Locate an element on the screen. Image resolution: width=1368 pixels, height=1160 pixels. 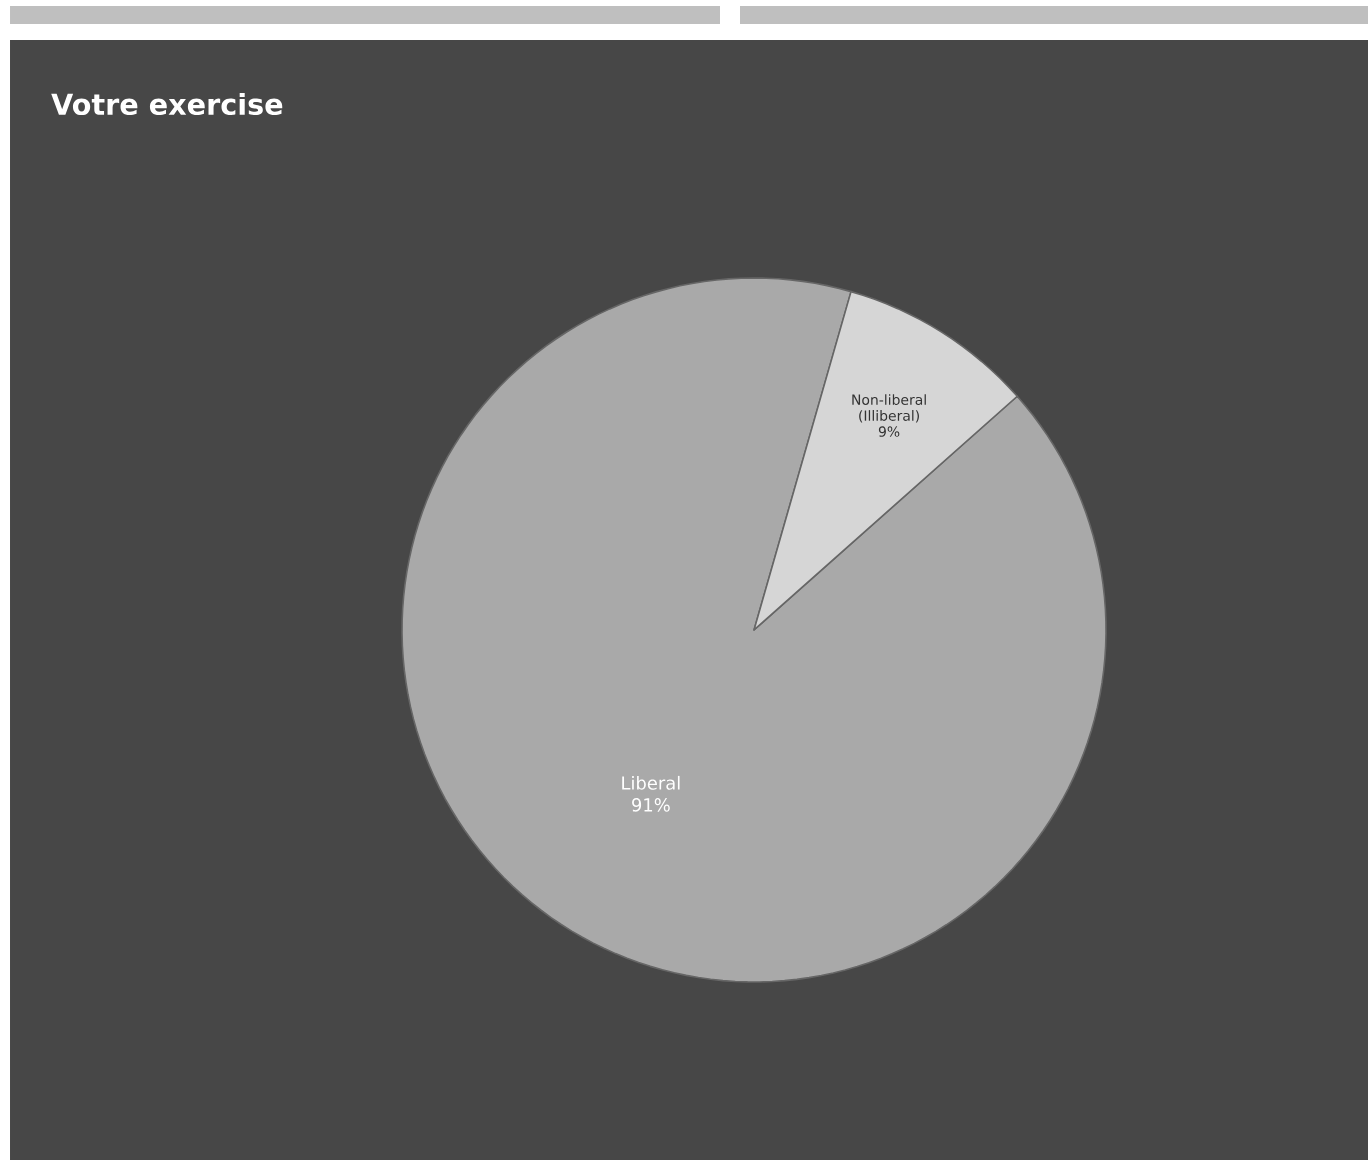
data-label: 91% is located at coordinates (651, 805).